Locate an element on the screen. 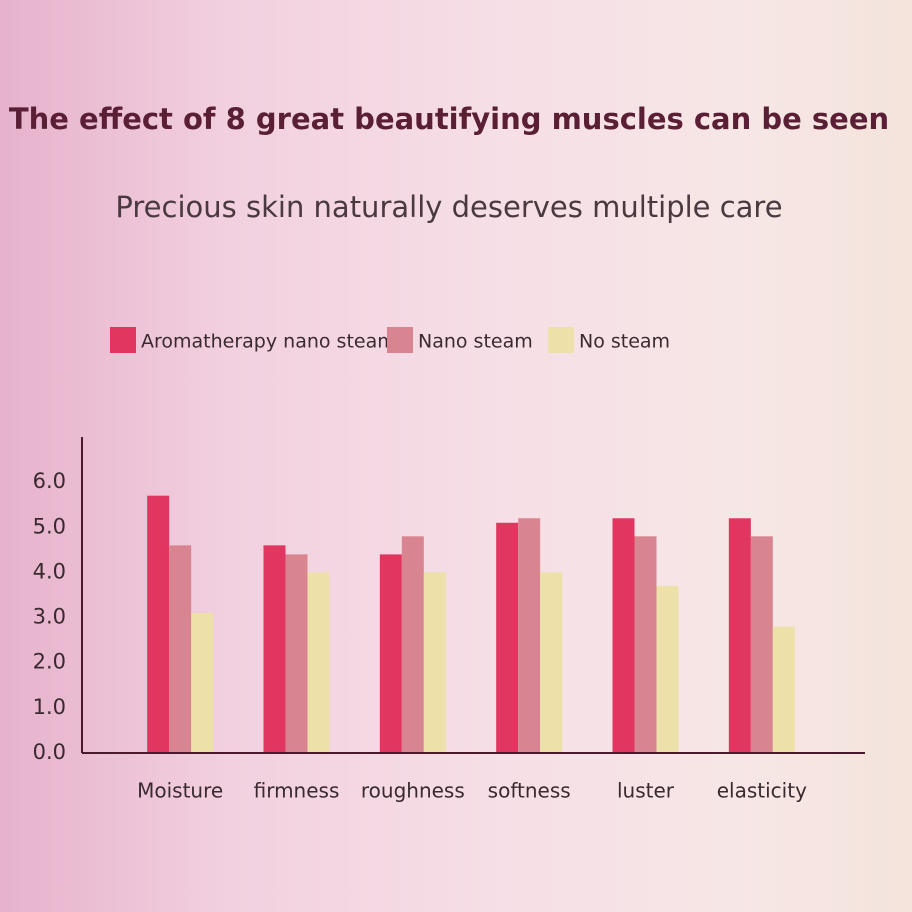 Image resolution: width=912 pixels, height=912 pixels. x-tick-label: firmness is located at coordinates (297, 791).